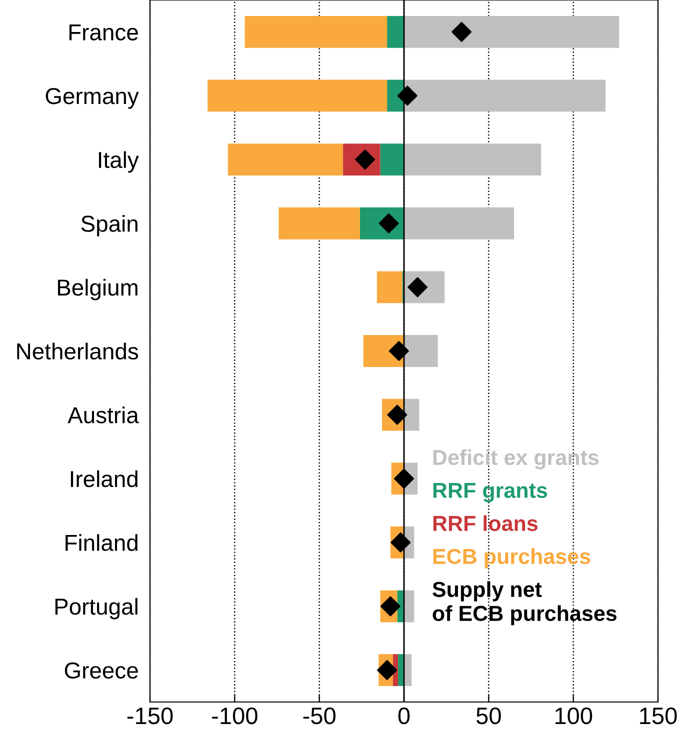 The image size is (681, 752). I want to click on text: RRF grants, so click(490, 492).